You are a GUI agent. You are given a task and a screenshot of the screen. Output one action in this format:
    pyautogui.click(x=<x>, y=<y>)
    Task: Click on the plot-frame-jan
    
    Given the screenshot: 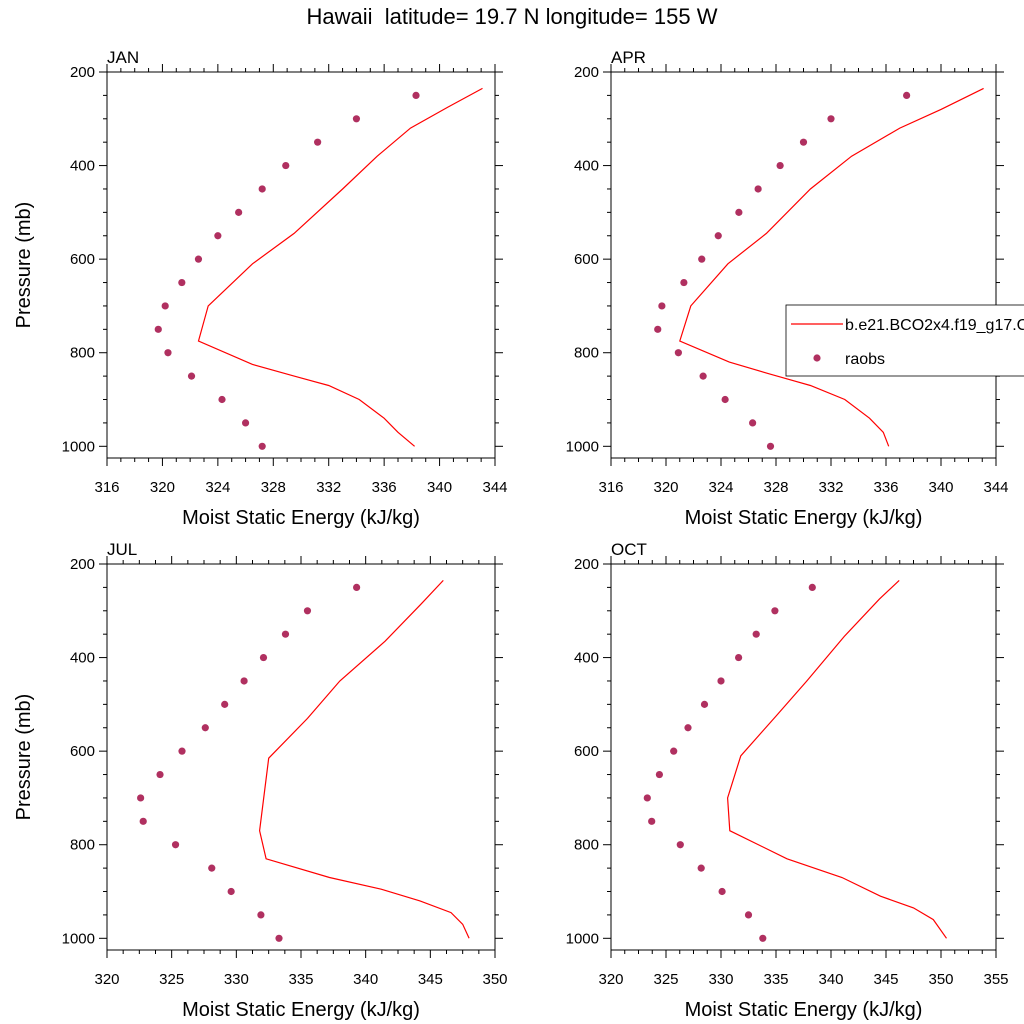 What is the action you would take?
    pyautogui.click(x=301, y=265)
    